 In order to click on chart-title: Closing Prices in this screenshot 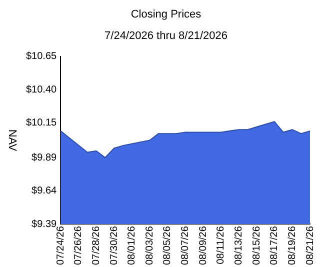, I will do `click(166, 14)`.